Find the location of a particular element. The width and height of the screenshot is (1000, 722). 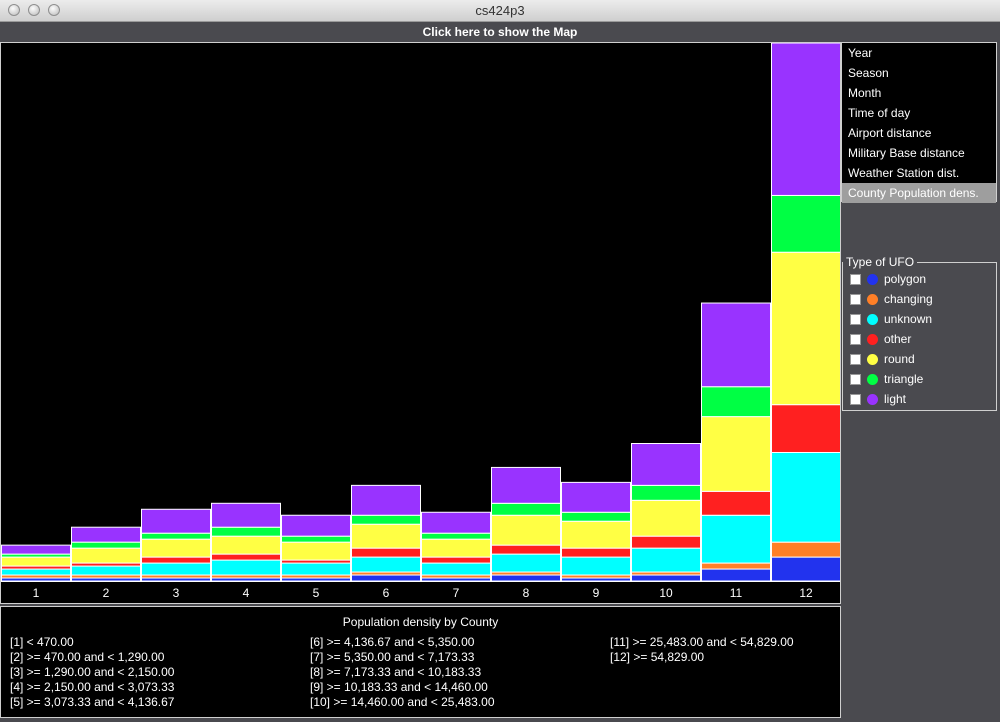

legend-checkbox-polygon is located at coordinates (855, 279).